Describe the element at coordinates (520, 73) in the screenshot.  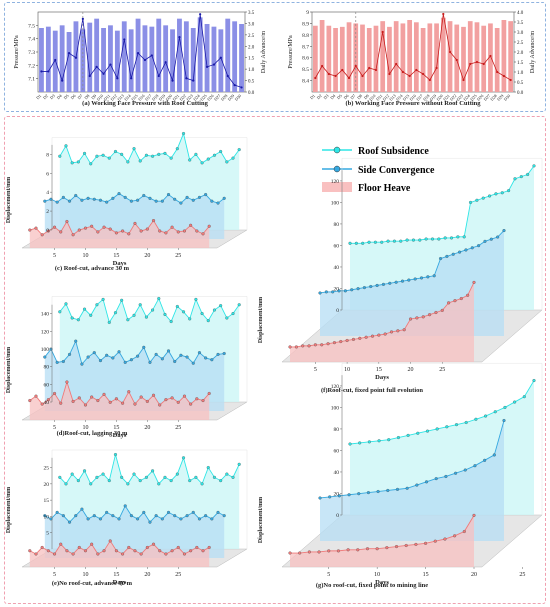
I see `y2-tick-label: 1.0` at that location.